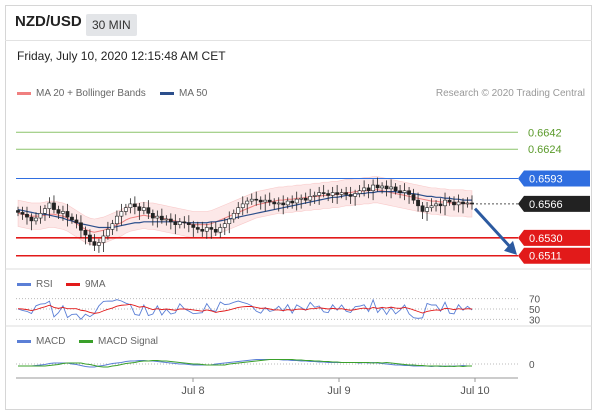  What do you see at coordinates (81, 93) in the screenshot?
I see `legend-bb: MA 20 + Bollinger Bands` at bounding box center [81, 93].